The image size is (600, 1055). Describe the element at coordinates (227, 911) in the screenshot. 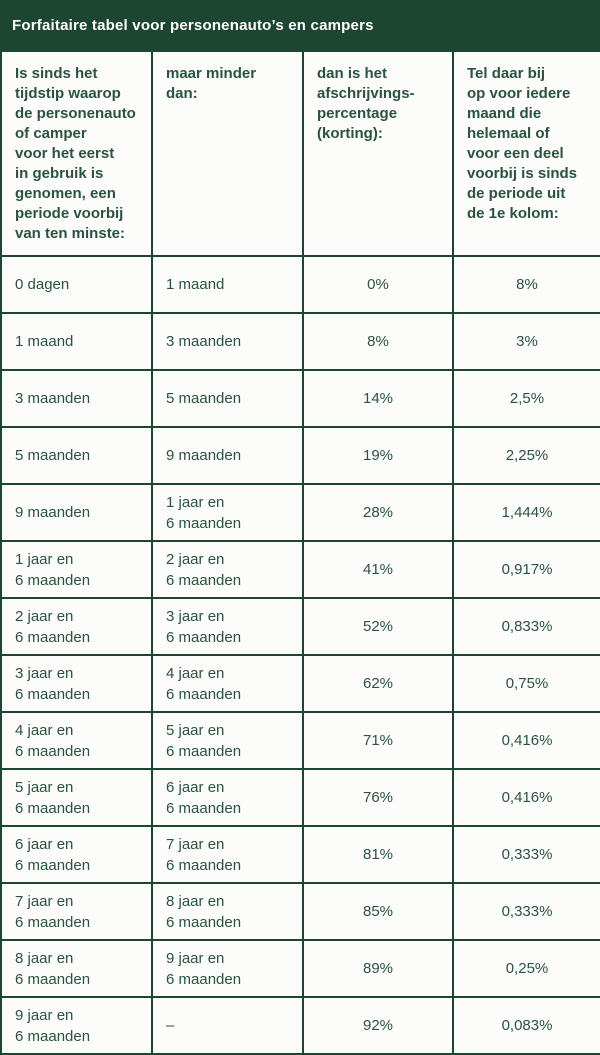

I see `cell-period-to: 8 jaar en 6 maanden` at that location.